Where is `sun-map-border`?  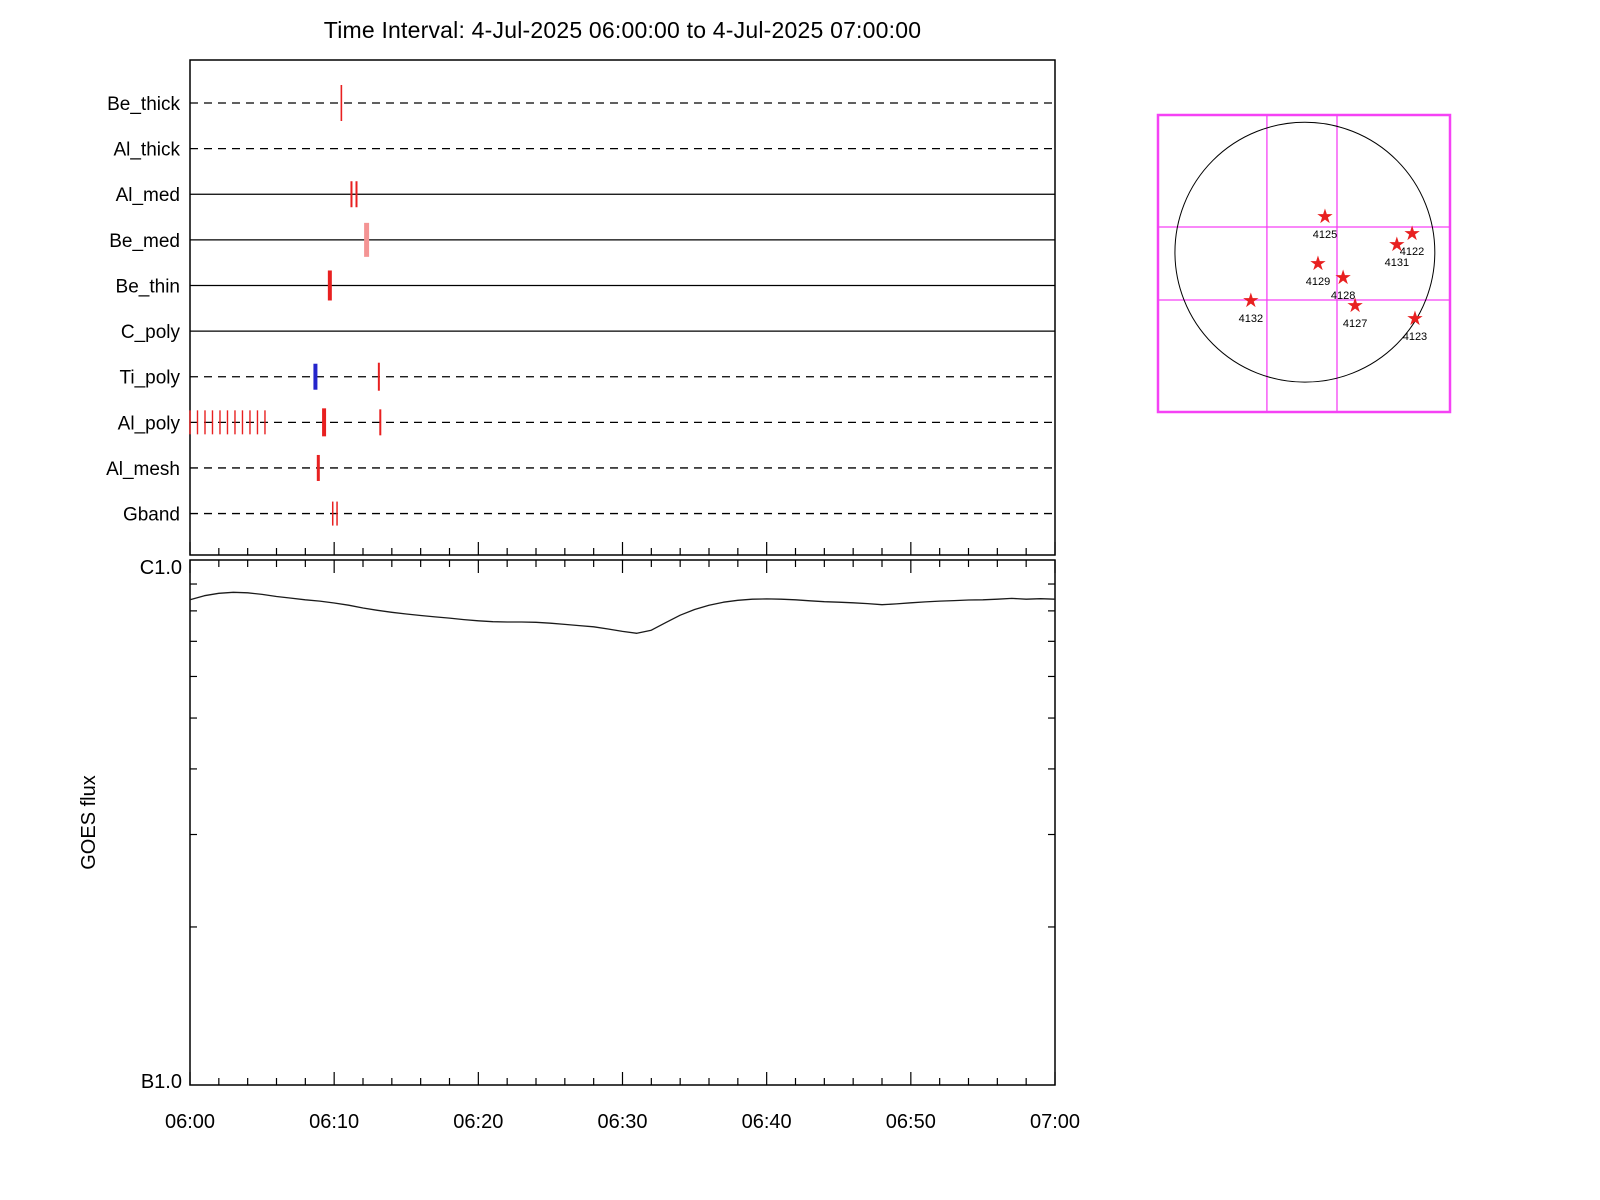 sun-map-border is located at coordinates (1304, 263).